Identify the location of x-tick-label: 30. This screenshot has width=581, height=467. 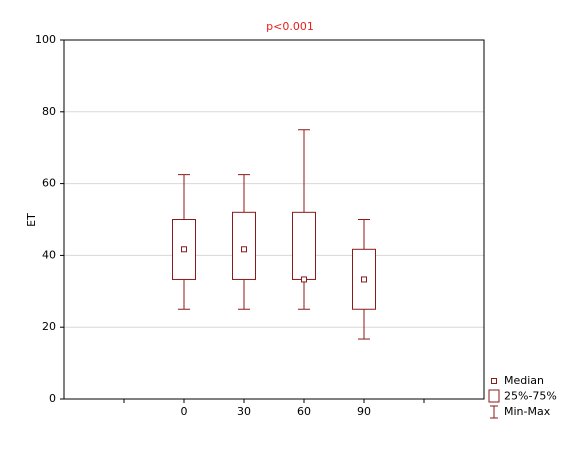
(244, 411).